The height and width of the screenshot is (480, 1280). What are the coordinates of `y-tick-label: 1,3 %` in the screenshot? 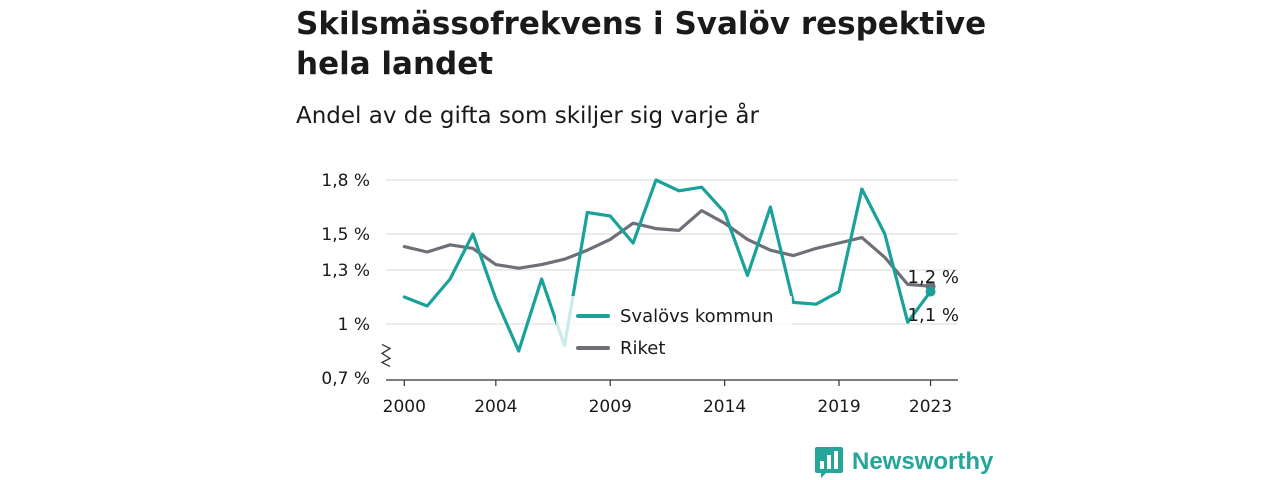 It's located at (345, 271).